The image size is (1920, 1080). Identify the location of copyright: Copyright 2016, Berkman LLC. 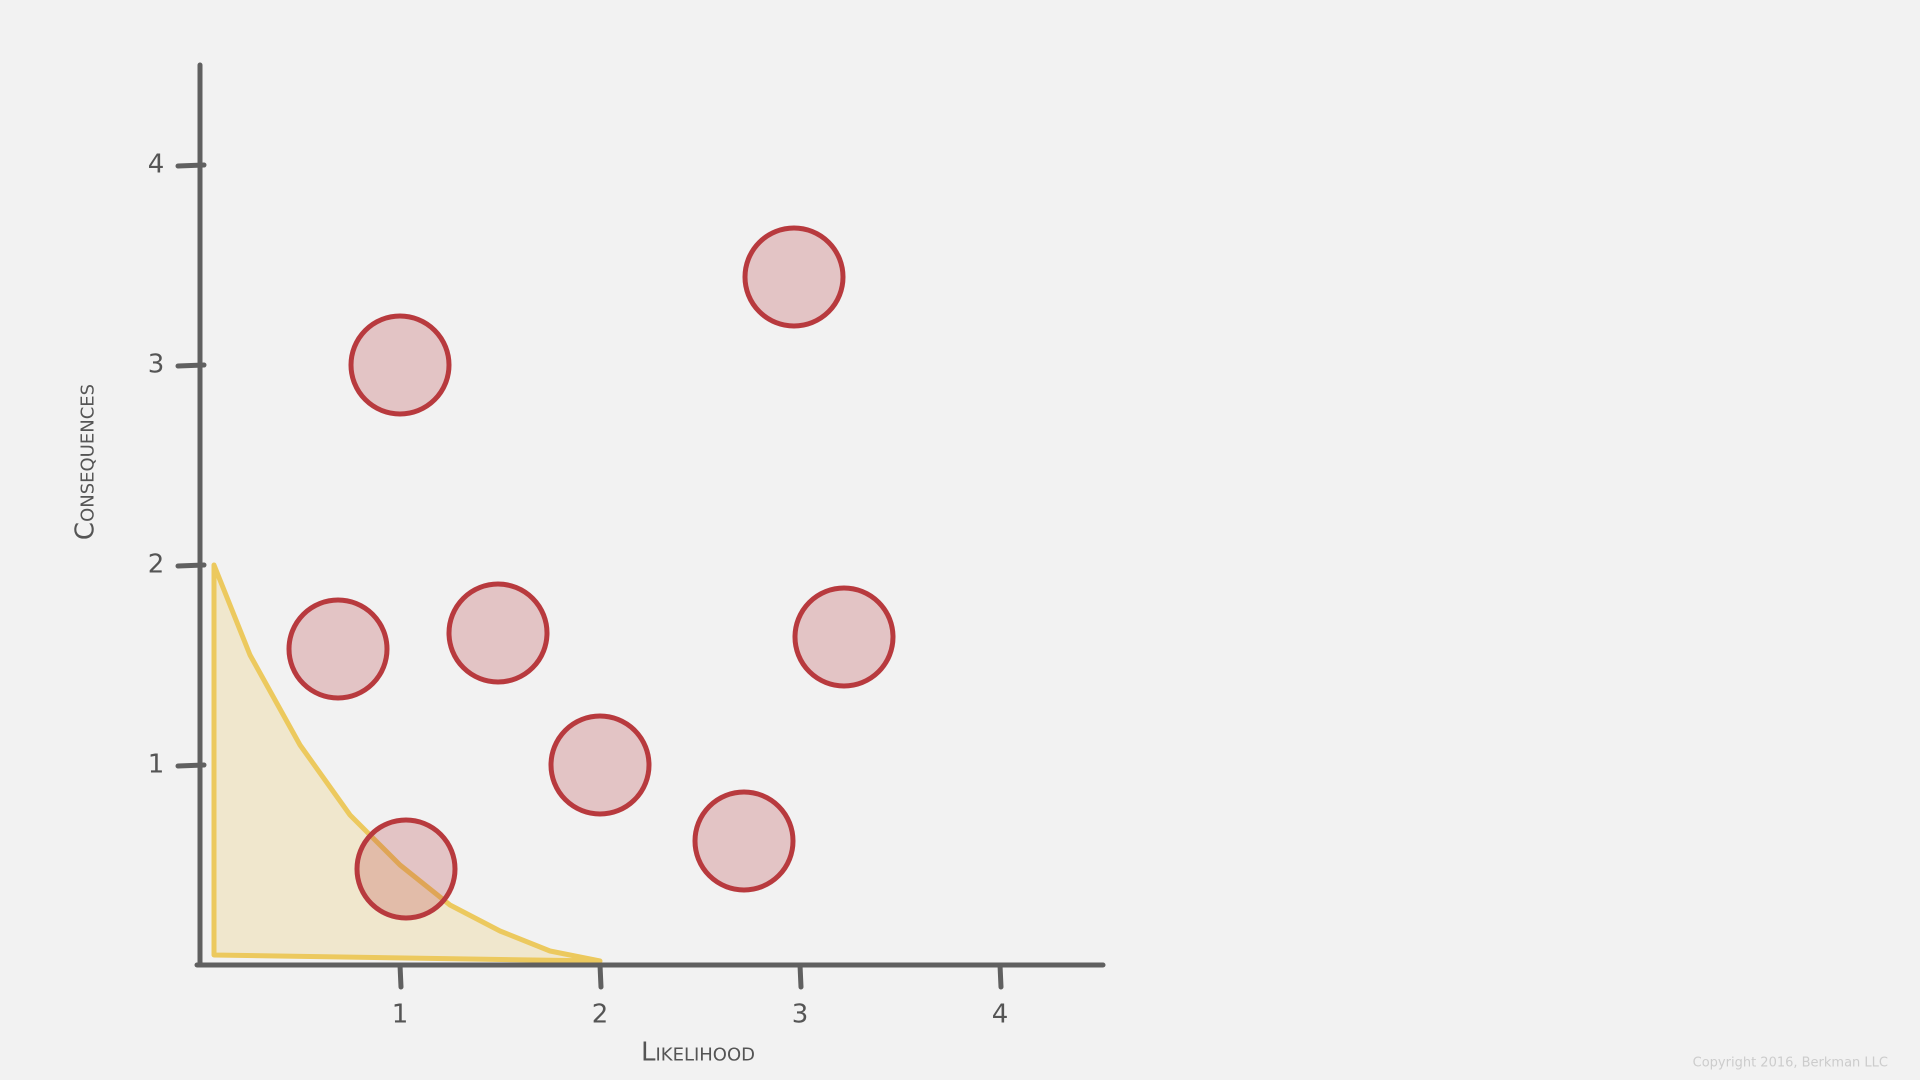
(1790, 1063).